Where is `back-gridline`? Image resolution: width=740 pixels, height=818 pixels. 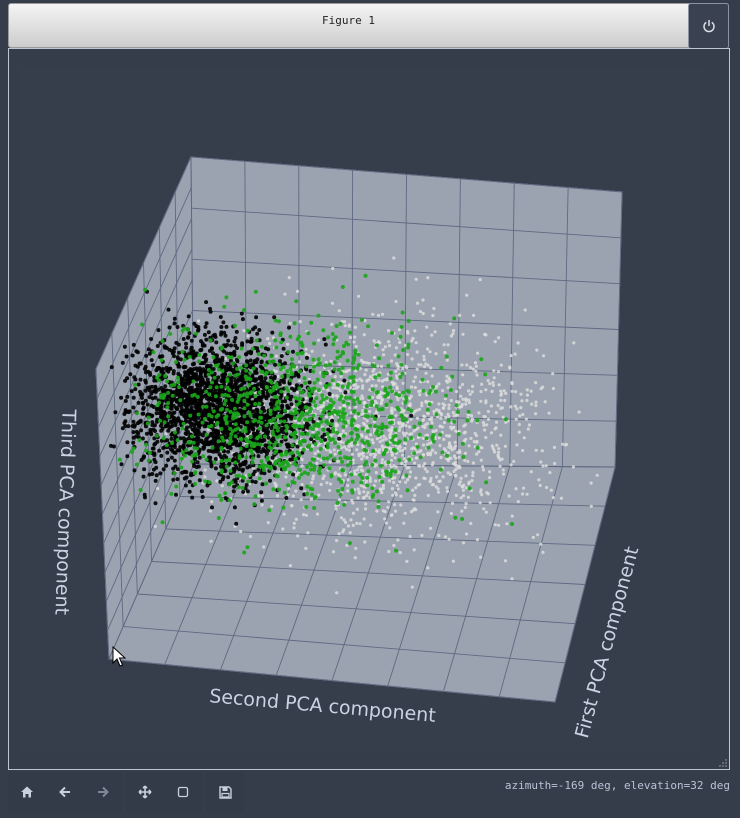 back-gridline is located at coordinates (405, 368).